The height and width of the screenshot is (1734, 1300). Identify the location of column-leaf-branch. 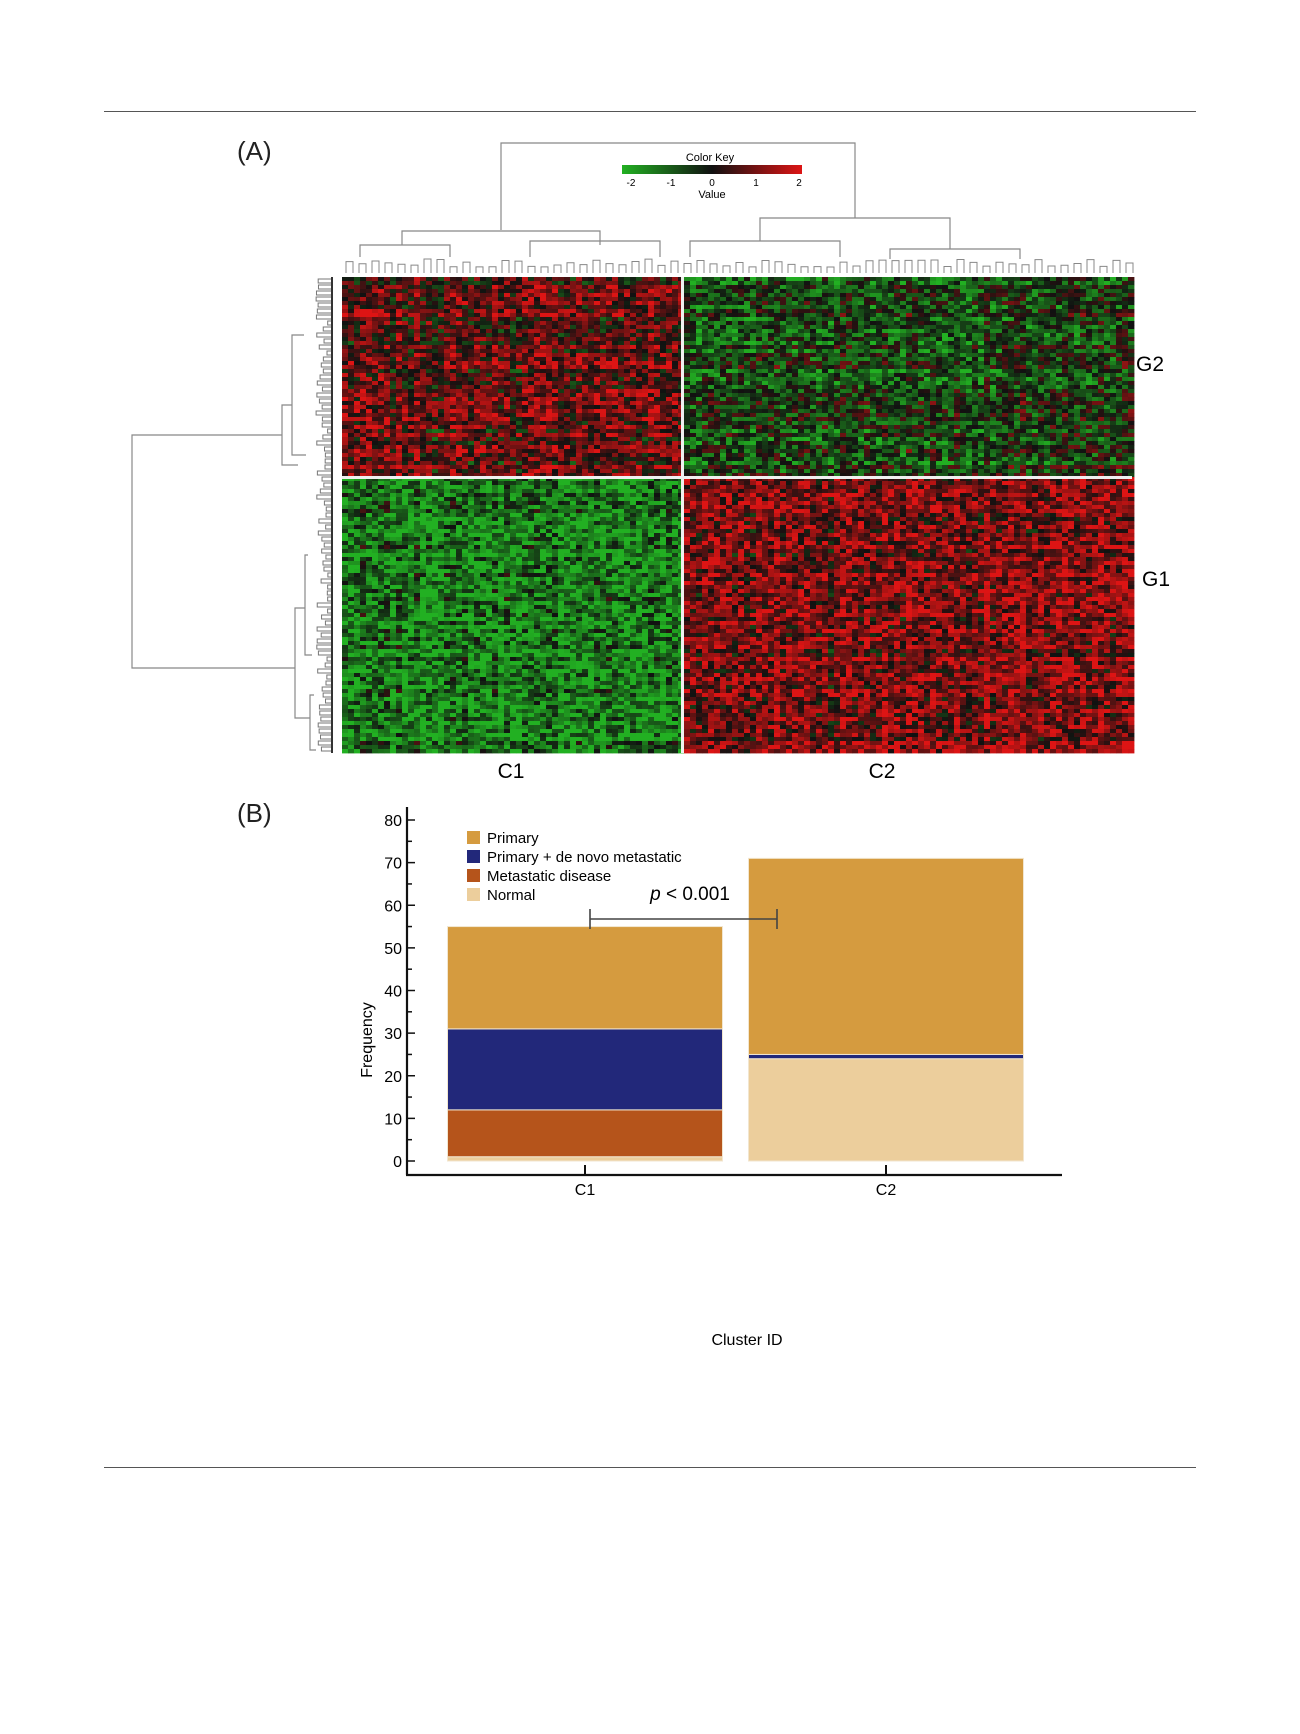
(934, 266).